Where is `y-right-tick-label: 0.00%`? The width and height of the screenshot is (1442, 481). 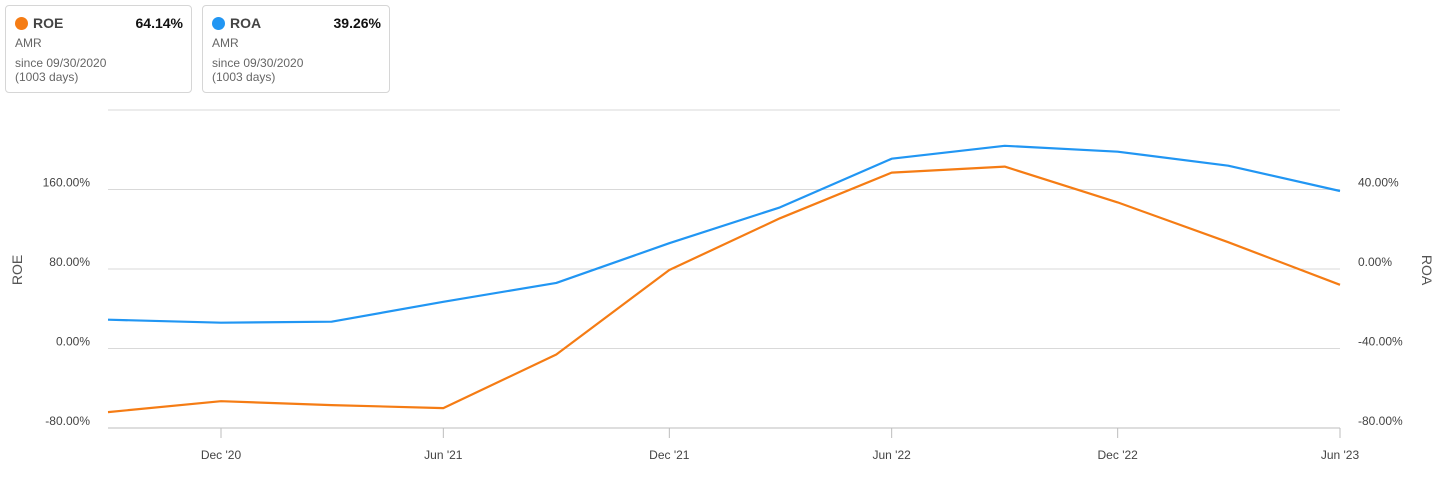 y-right-tick-label: 0.00% is located at coordinates (1375, 262).